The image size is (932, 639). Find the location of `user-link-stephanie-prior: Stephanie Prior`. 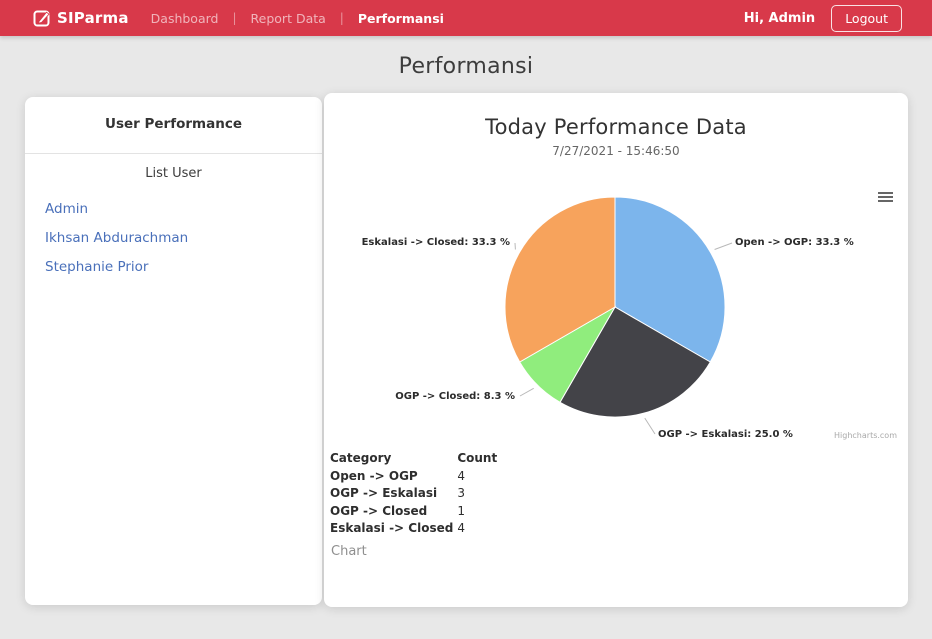

user-link-stephanie-prior: Stephanie Prior is located at coordinates (97, 267).